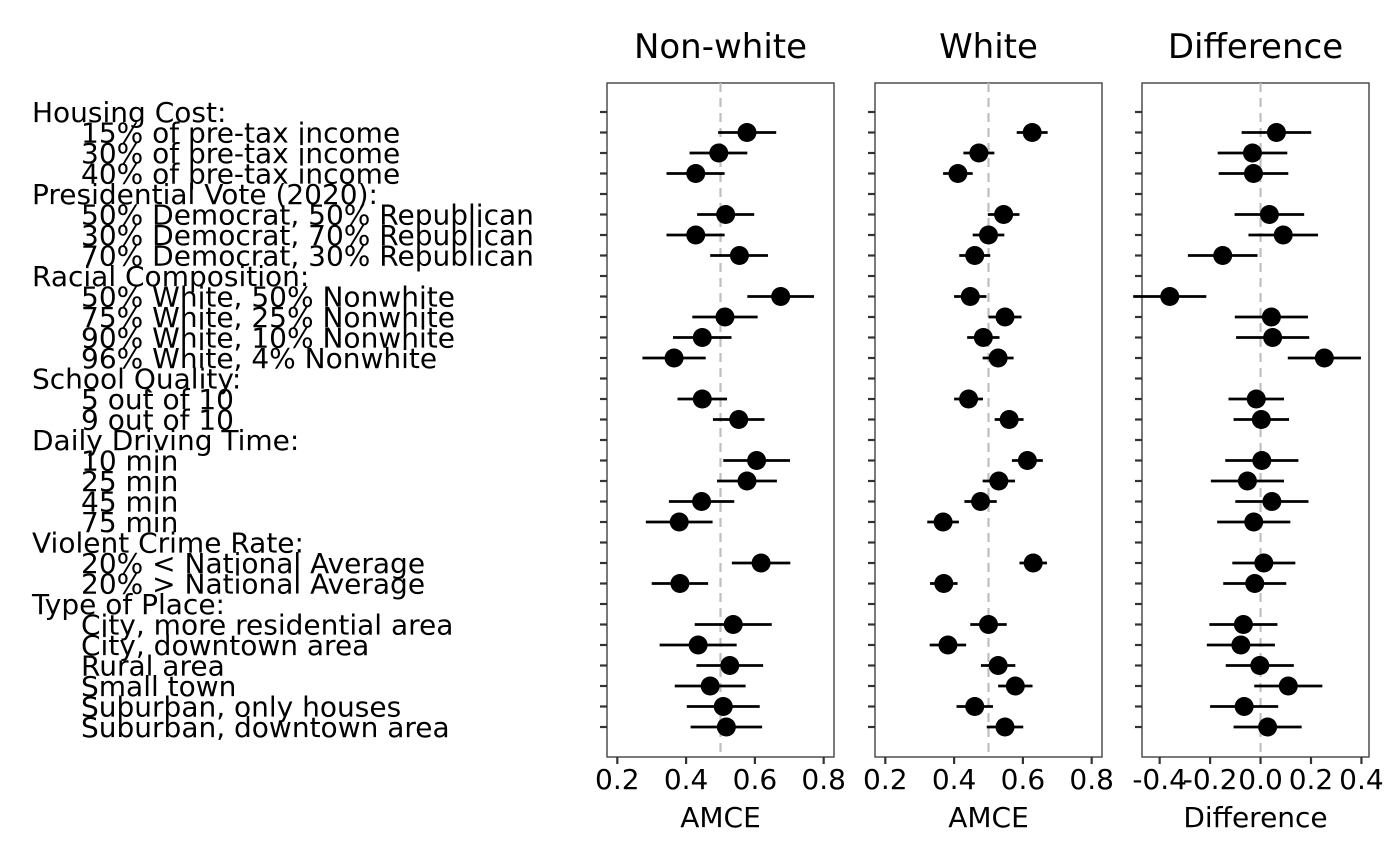 This screenshot has width=1400, height=865. I want to click on row-label: Rural area, so click(153, 666).